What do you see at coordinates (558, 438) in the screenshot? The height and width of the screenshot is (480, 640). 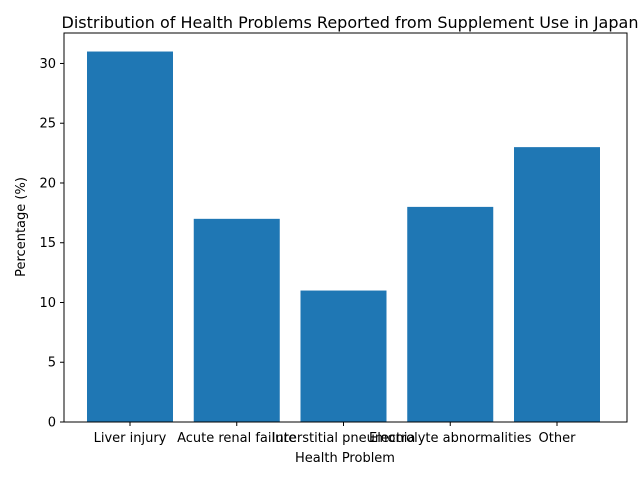 I see `x-tick-label: Other` at bounding box center [558, 438].